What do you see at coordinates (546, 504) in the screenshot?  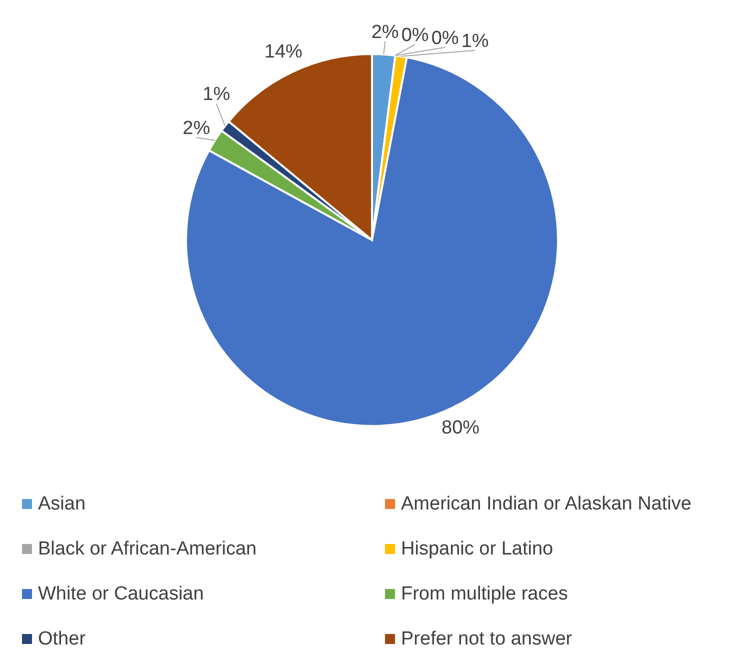 I see `legend-label: American Indian or Alaskan Native` at bounding box center [546, 504].